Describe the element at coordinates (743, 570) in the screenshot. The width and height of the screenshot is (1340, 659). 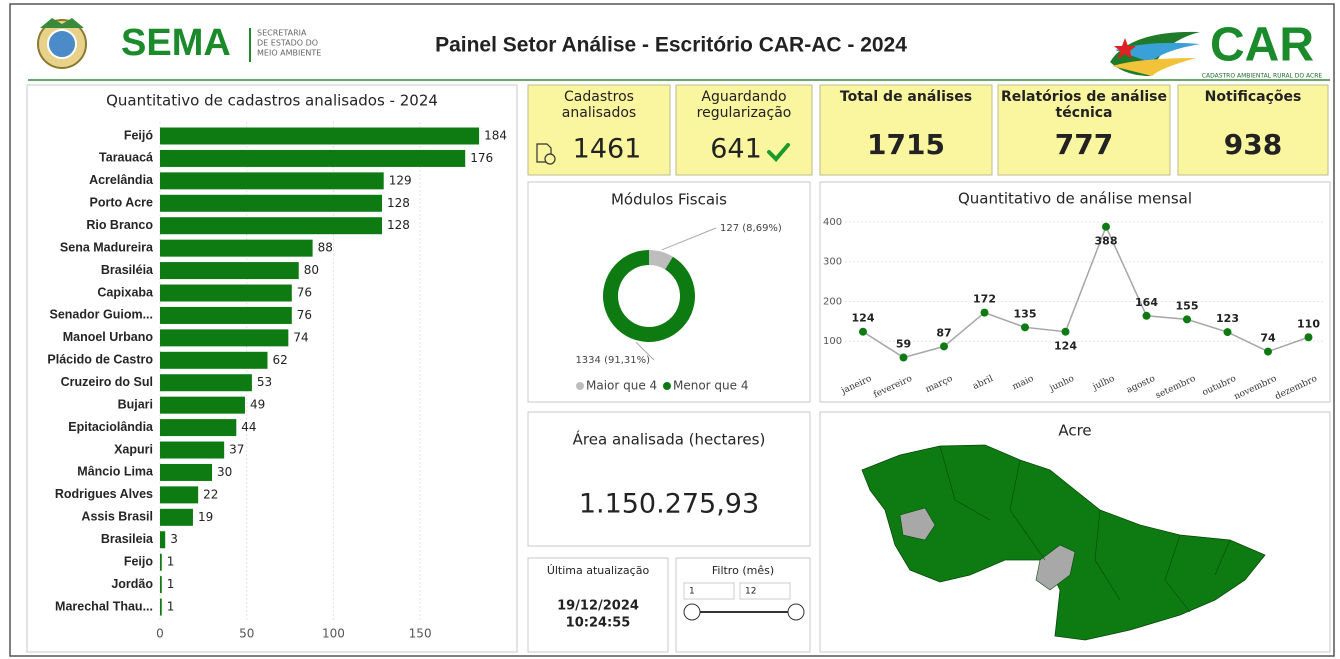
I see `filter-title: Filtro (mês)` at that location.